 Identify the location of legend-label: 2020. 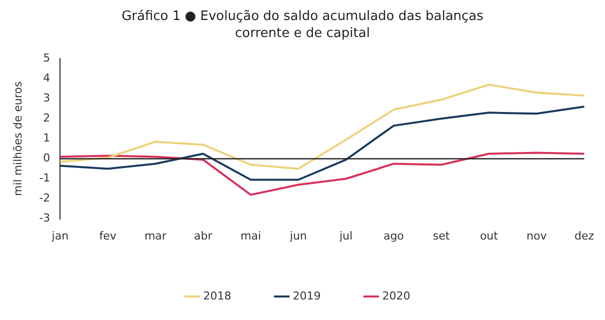
(396, 295).